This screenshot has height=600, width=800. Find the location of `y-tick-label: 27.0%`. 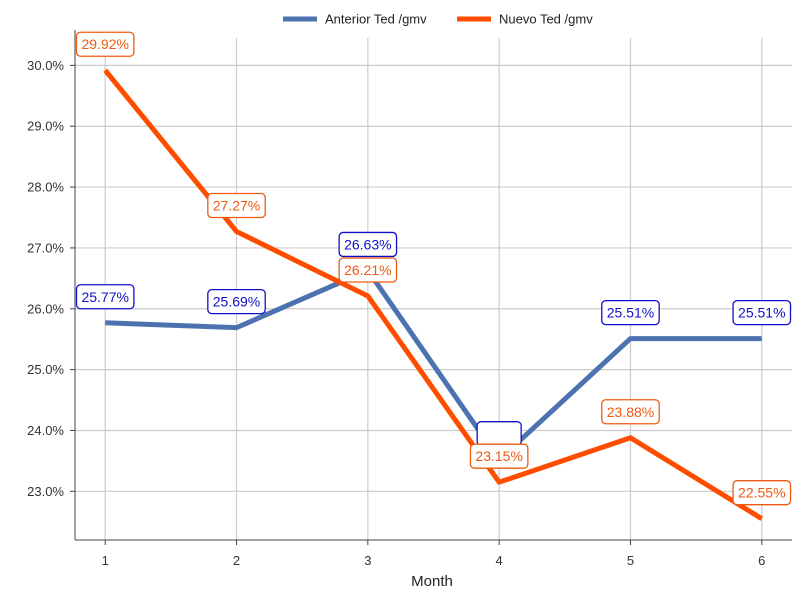

y-tick-label: 27.0% is located at coordinates (45, 247).